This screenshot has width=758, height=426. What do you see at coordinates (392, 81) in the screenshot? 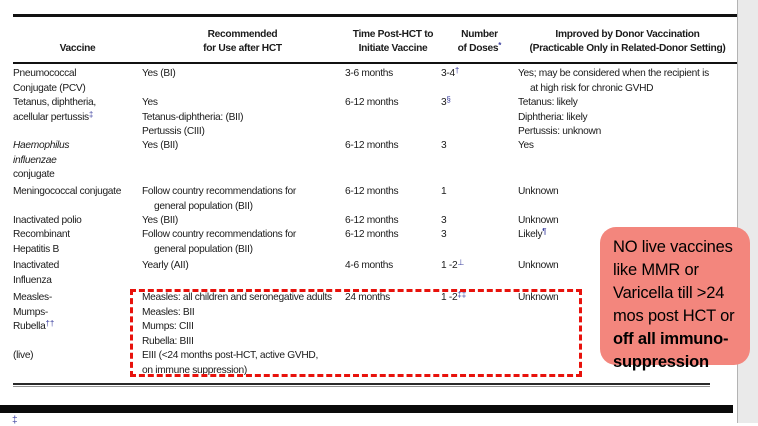
I see `cell-time: 3-6 months` at bounding box center [392, 81].